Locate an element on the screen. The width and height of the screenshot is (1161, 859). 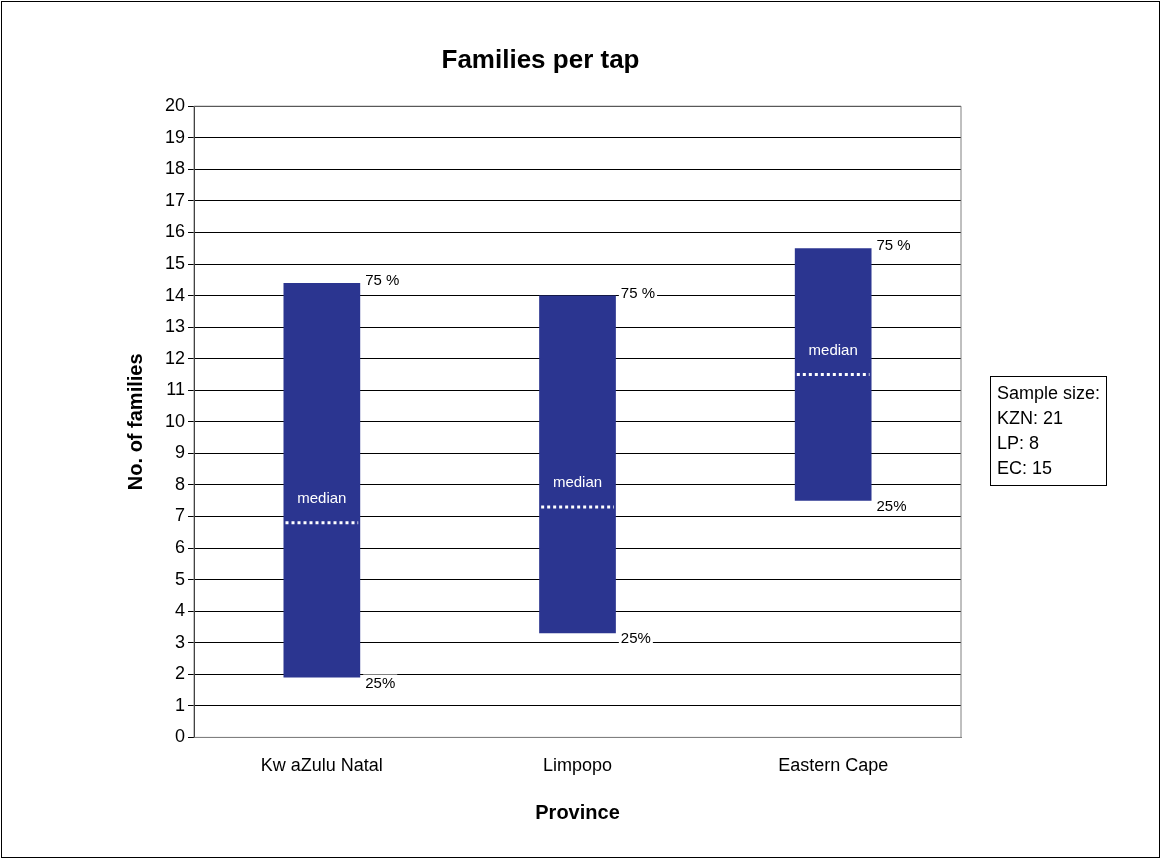
x-tick-label: Kw aZulu Natal is located at coordinates (321, 765).